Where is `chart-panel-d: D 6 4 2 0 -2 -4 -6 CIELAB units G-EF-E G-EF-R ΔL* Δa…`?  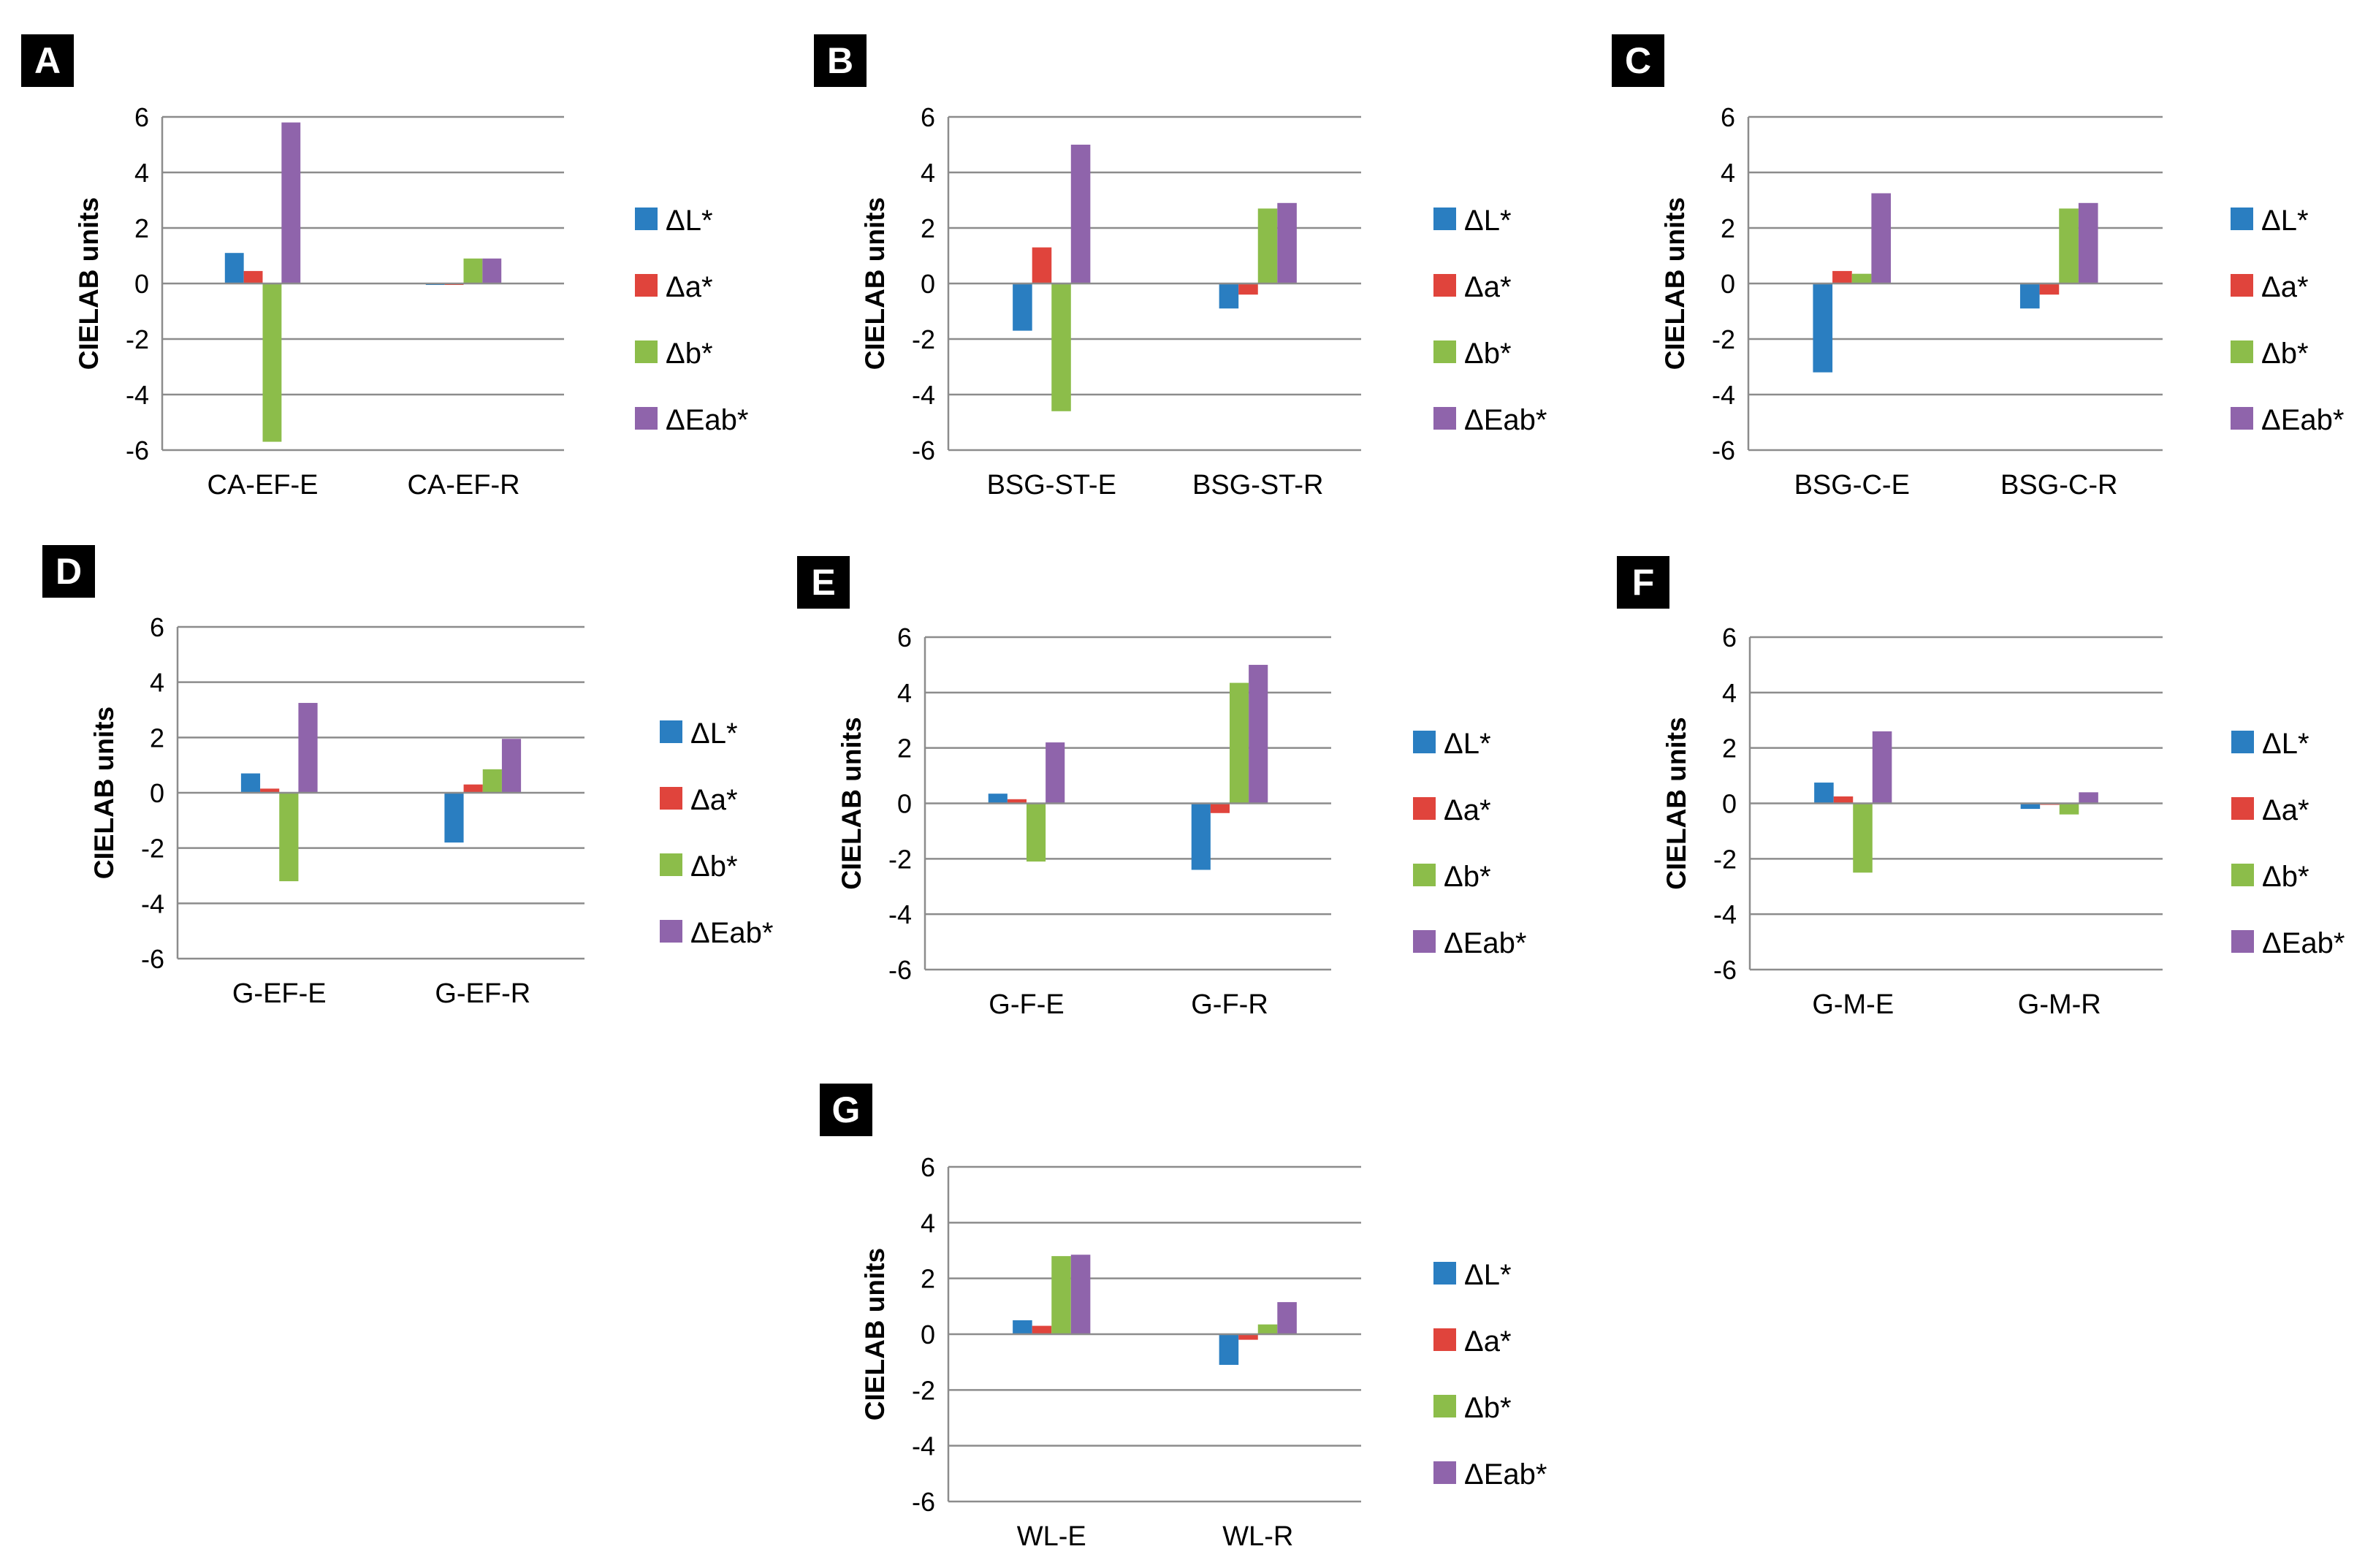 chart-panel-d: D 6 4 2 0 -2 -4 -6 CIELAB units G-EF-E G-EF-R ΔL* Δa… is located at coordinates (407, 777).